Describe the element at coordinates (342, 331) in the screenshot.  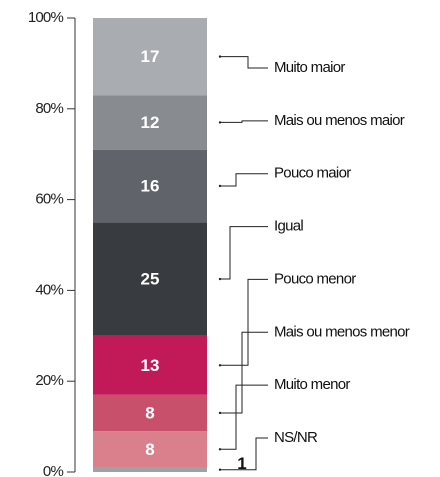
I see `legend-label: Mais ou menos menor` at that location.